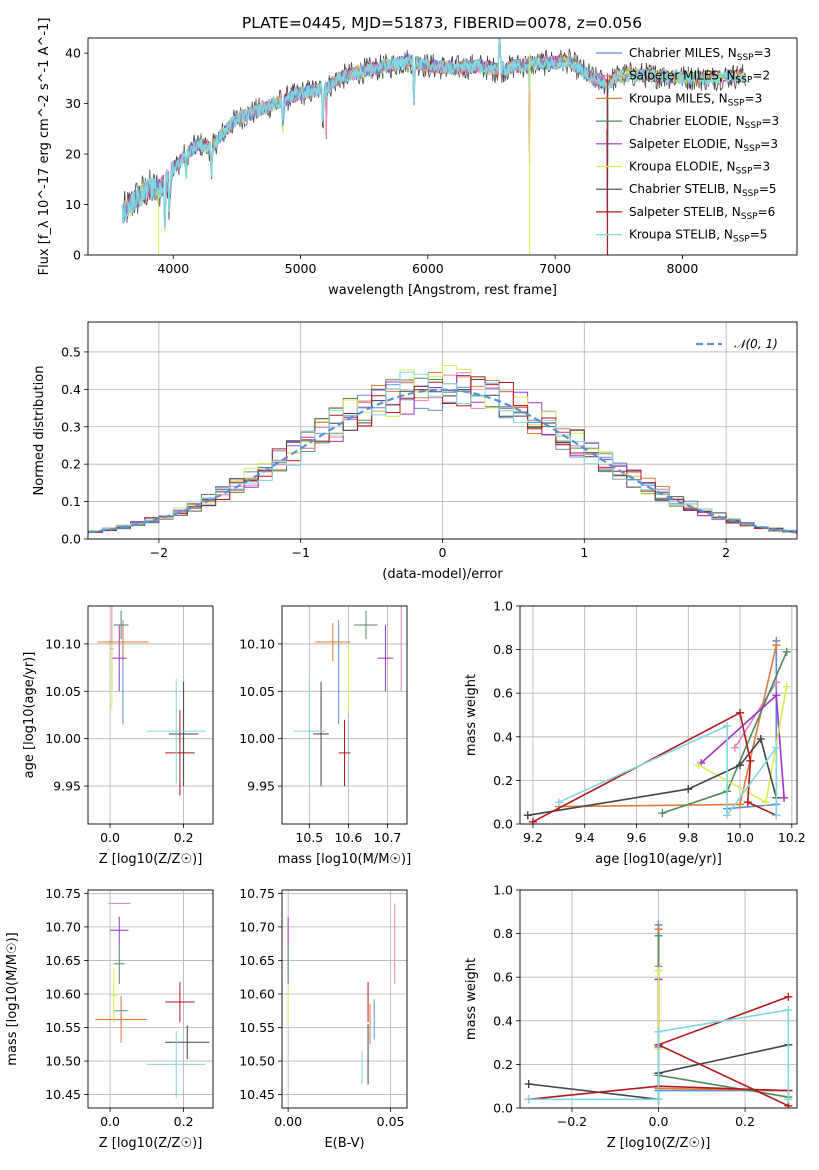 This screenshot has width=819, height=1170. Describe the element at coordinates (503, 1020) in the screenshot. I see `y-tick-label: 0.4` at that location.